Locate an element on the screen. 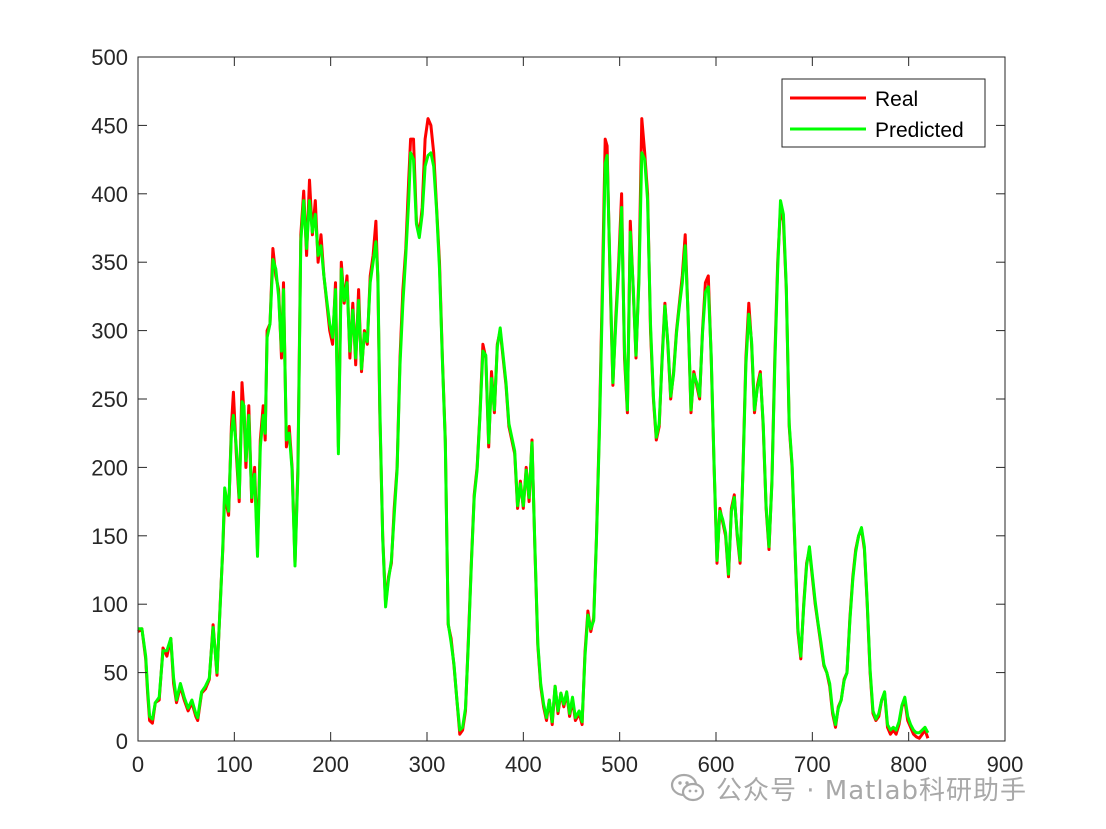 The height and width of the screenshot is (829, 1106). x-tick-label: 500 is located at coordinates (619, 764).